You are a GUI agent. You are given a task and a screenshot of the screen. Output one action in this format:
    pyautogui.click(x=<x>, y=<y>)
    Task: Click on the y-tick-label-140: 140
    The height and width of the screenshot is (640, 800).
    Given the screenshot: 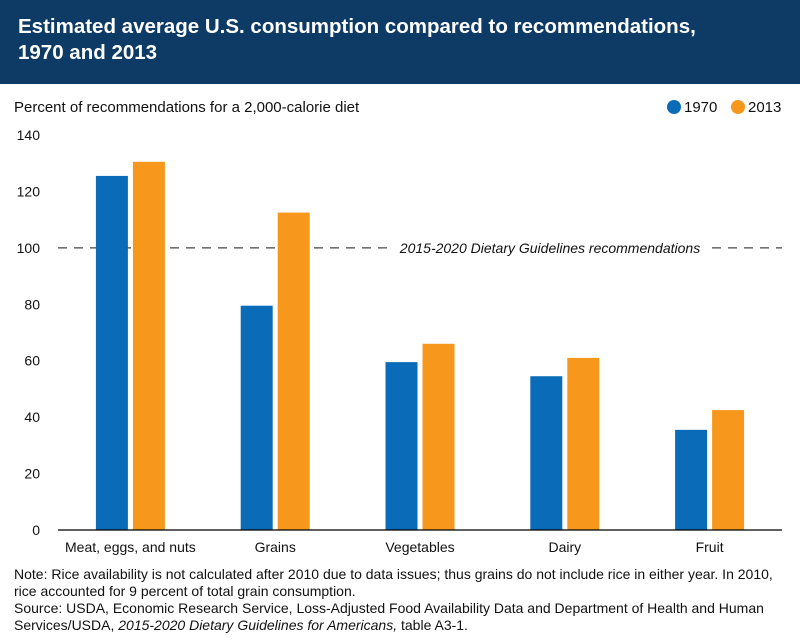 What is the action you would take?
    pyautogui.click(x=29, y=135)
    